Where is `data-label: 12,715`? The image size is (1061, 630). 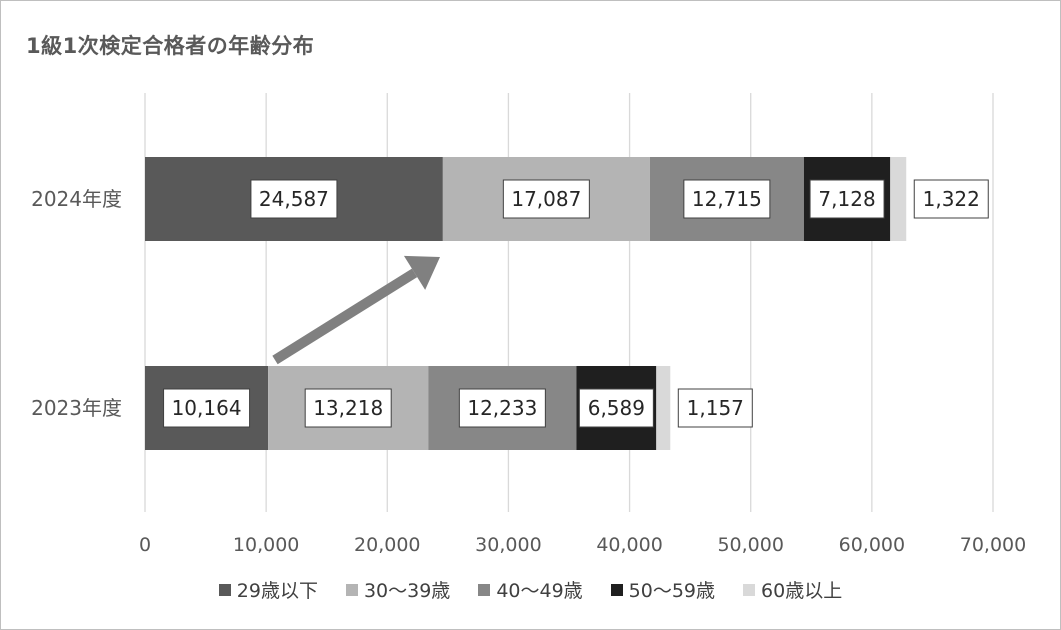
data-label: 12,715 is located at coordinates (727, 199).